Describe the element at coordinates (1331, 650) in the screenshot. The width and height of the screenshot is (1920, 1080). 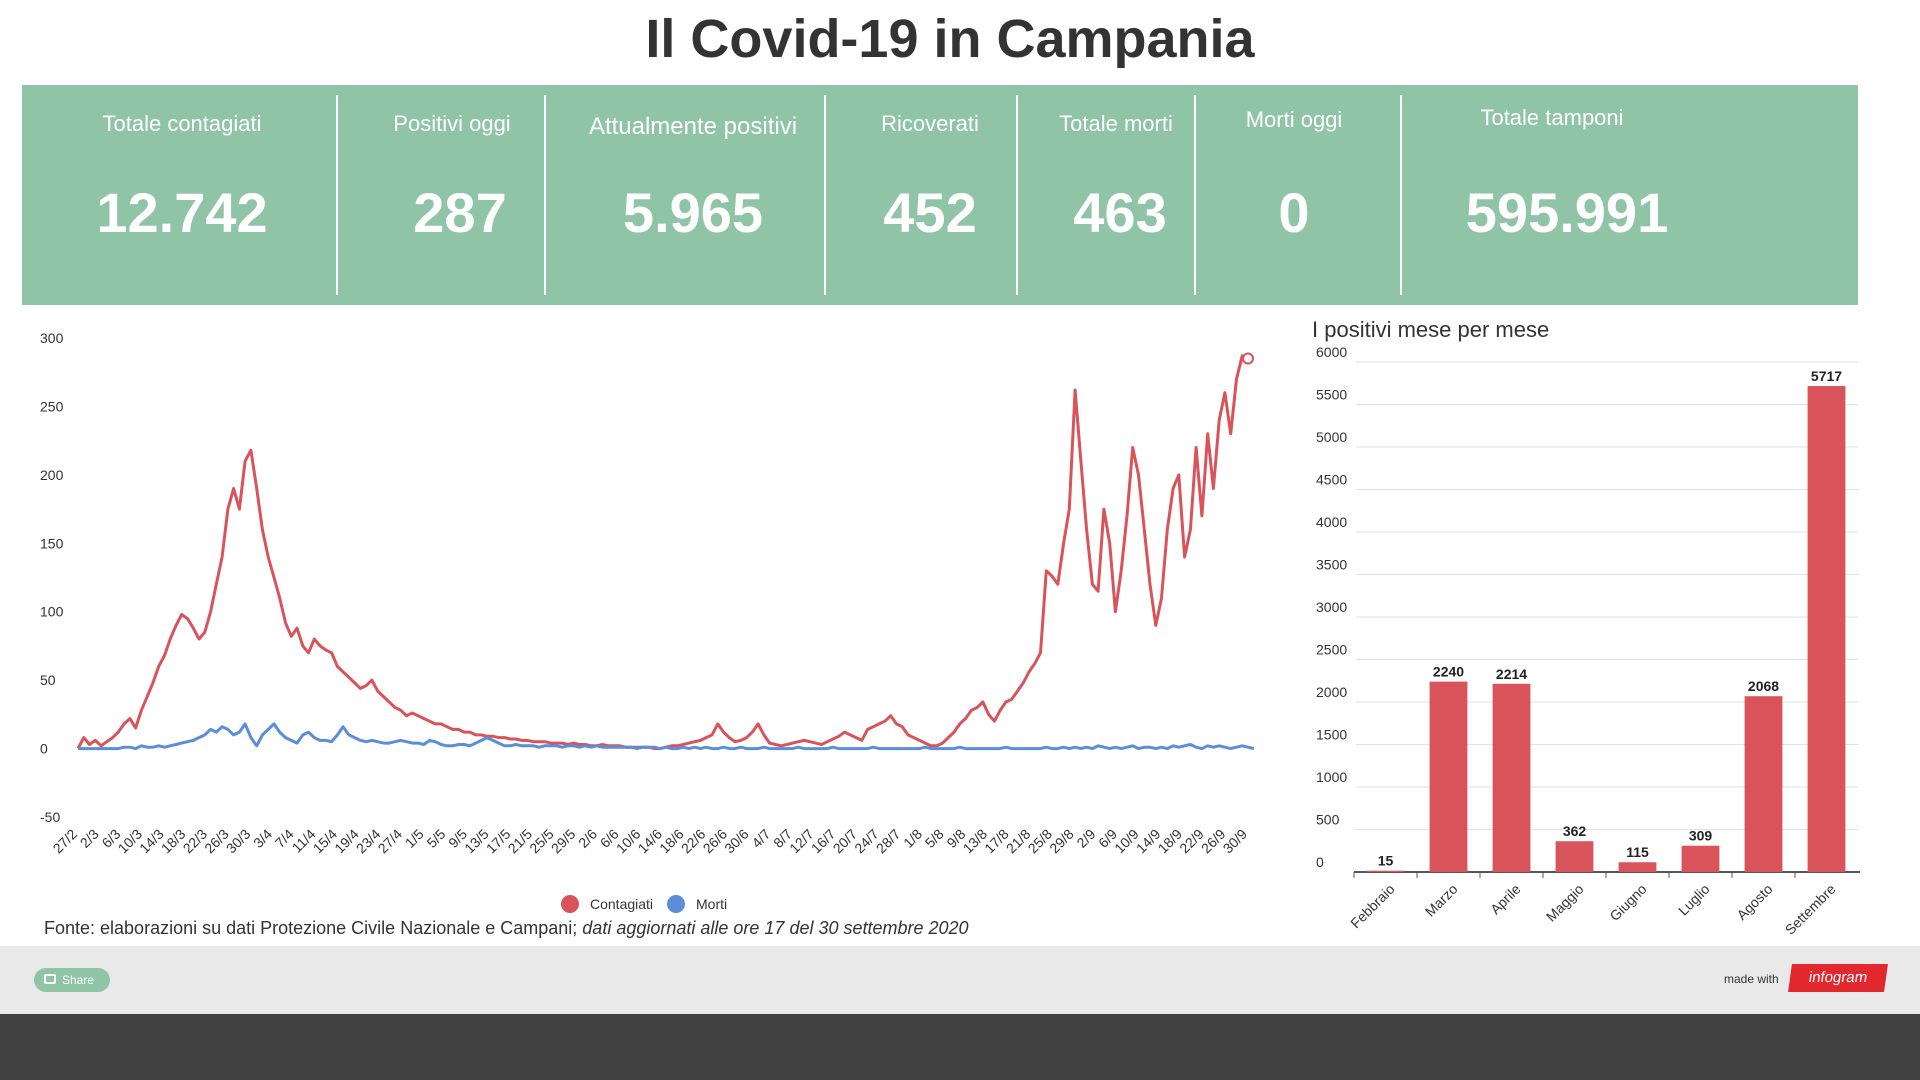
I see `y-tick-label: 2500` at that location.